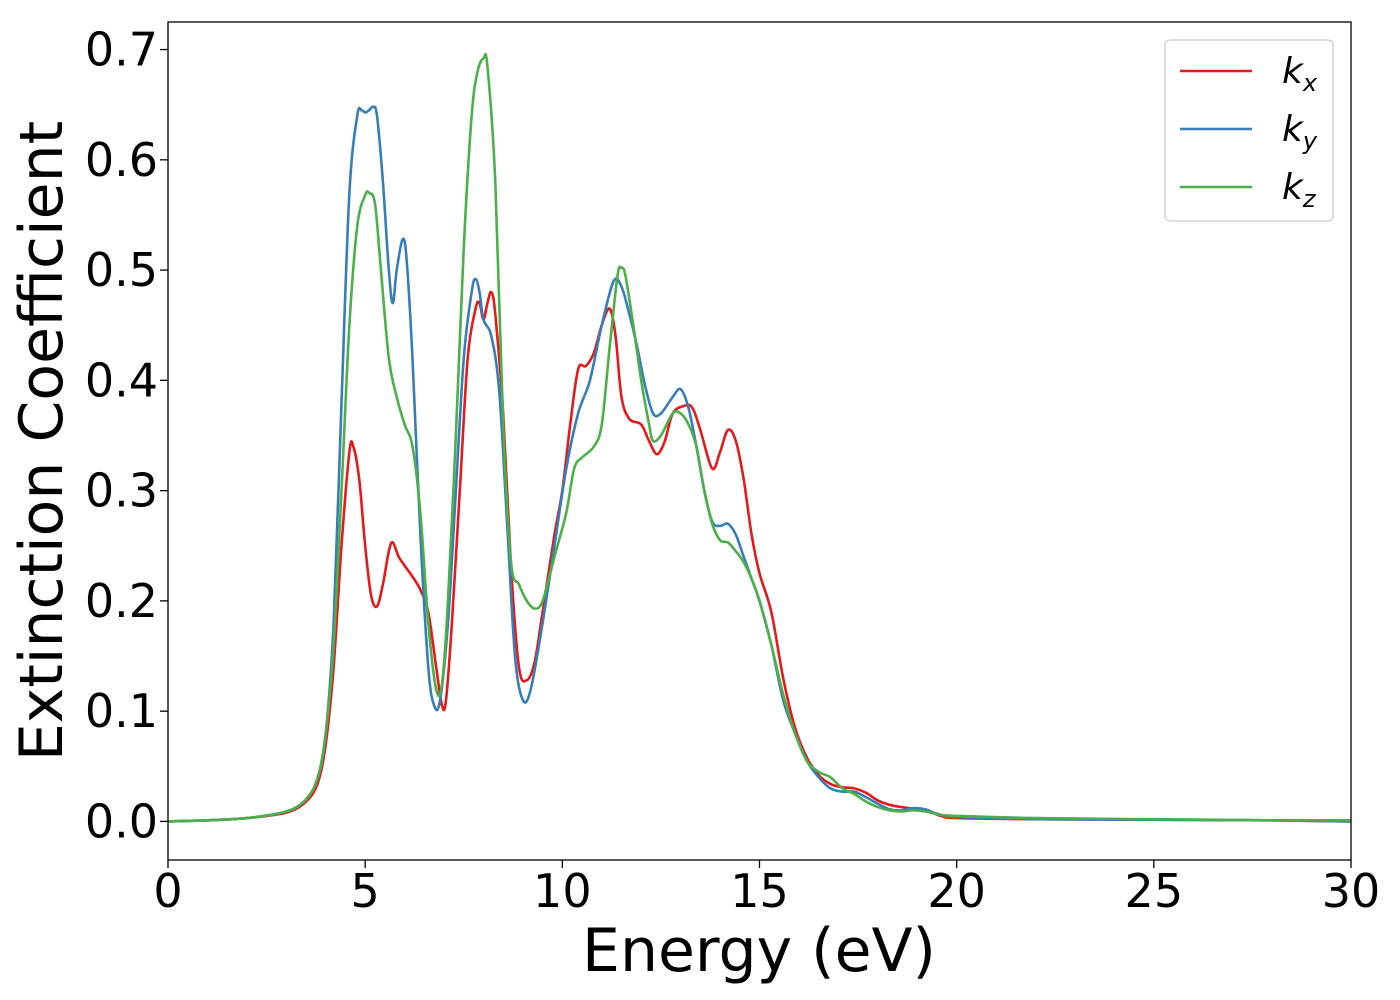 The image size is (1400, 1000). Describe the element at coordinates (365, 891) in the screenshot. I see `x-tick-label: 5` at that location.